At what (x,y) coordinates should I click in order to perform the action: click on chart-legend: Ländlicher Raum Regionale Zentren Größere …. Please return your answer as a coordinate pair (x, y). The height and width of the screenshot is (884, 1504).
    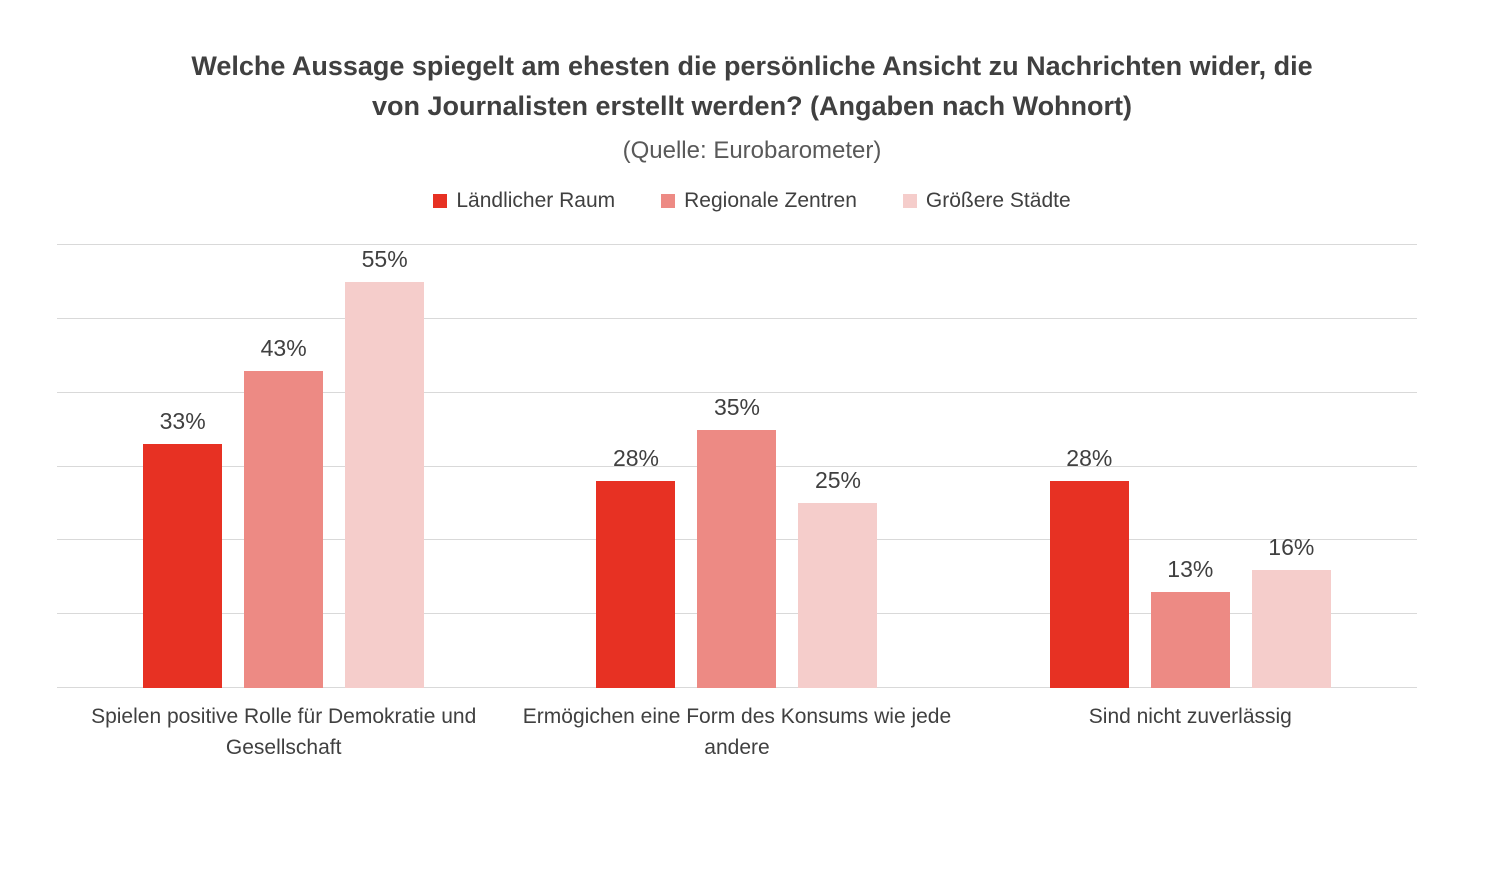
    Looking at the image, I should click on (752, 201).